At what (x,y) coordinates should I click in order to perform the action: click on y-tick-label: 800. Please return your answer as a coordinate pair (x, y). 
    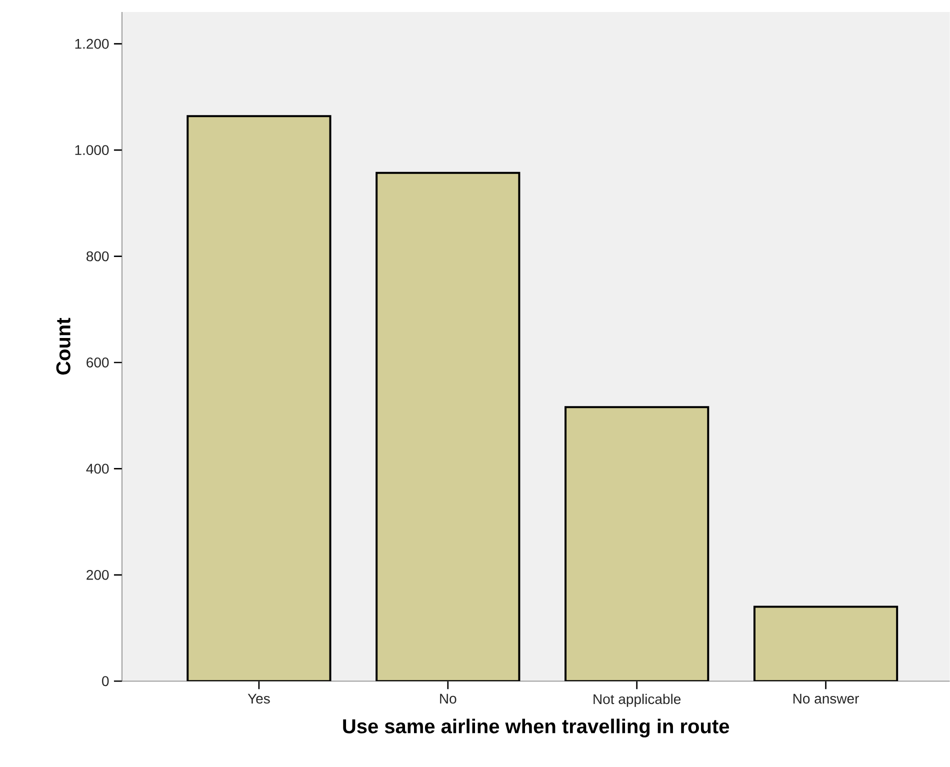
    Looking at the image, I should click on (97, 256).